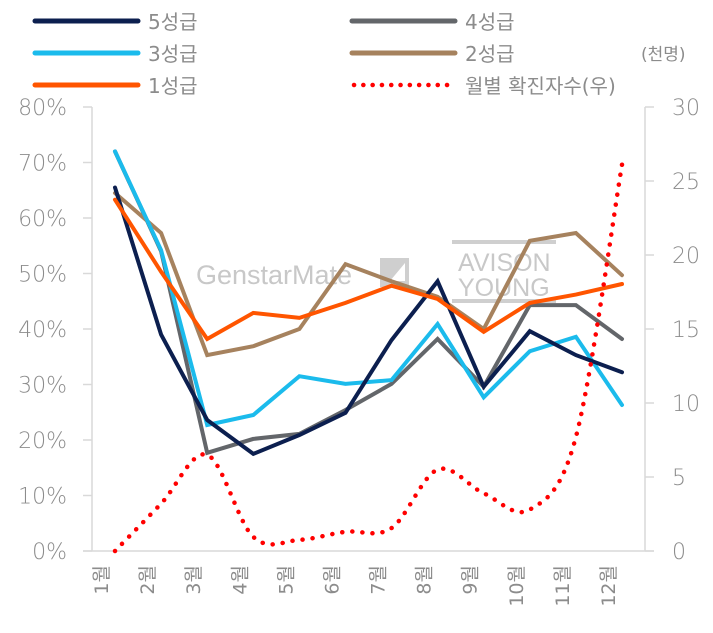 This screenshot has width=713, height=633. What do you see at coordinates (173, 22) in the screenshot?
I see `legend-label: 5성급` at bounding box center [173, 22].